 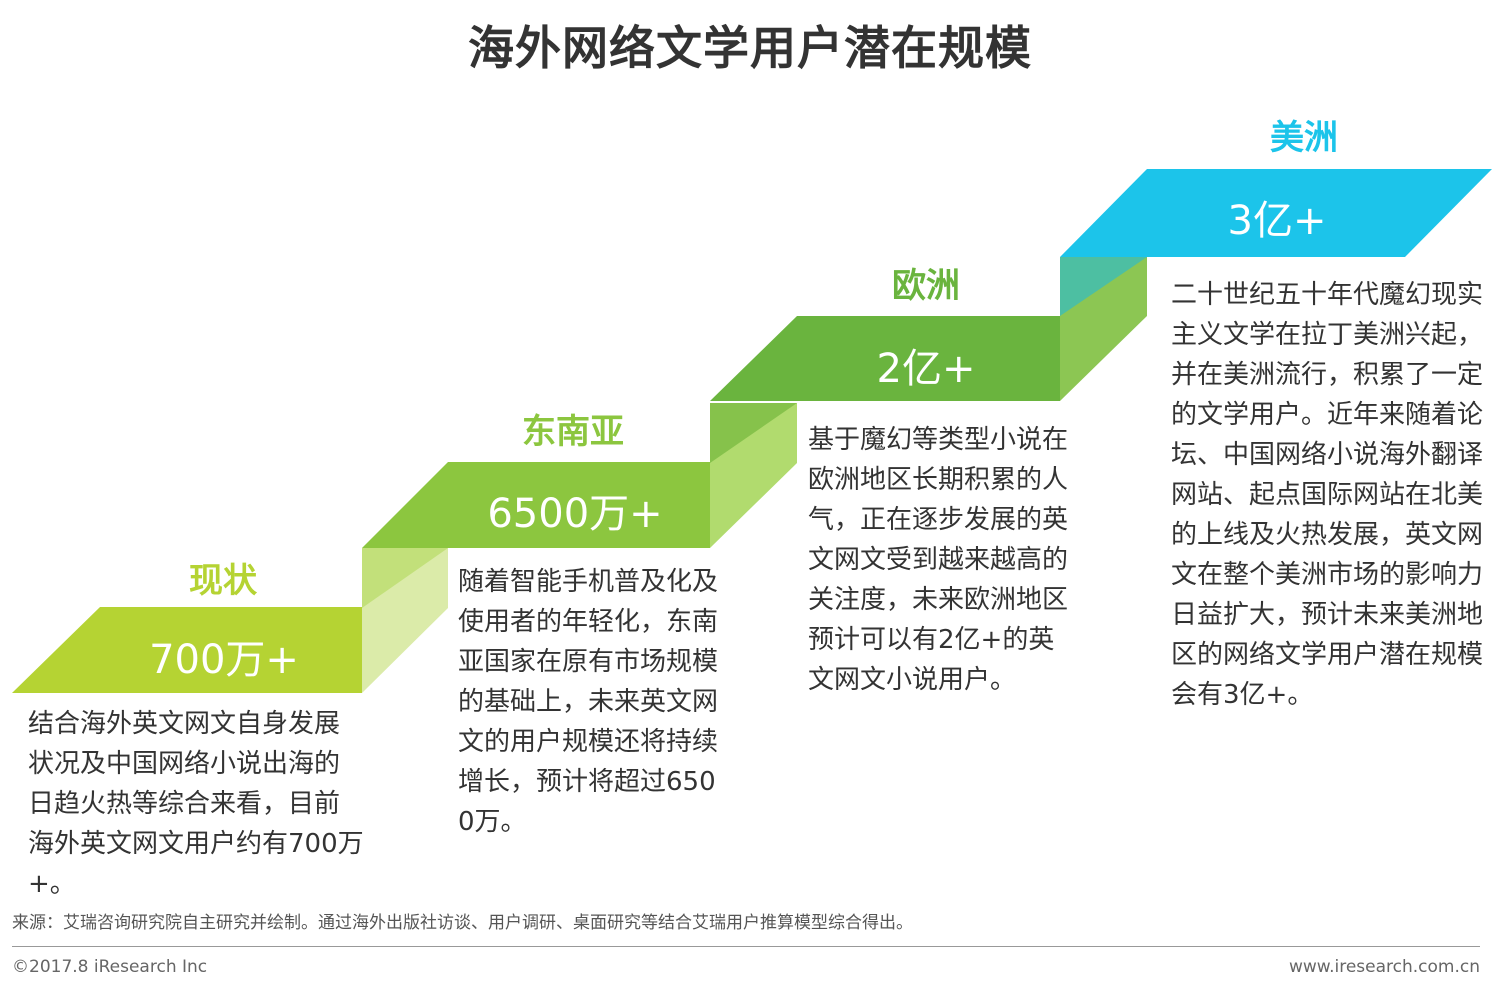 I want to click on value-current: 700万+, so click(x=224, y=660).